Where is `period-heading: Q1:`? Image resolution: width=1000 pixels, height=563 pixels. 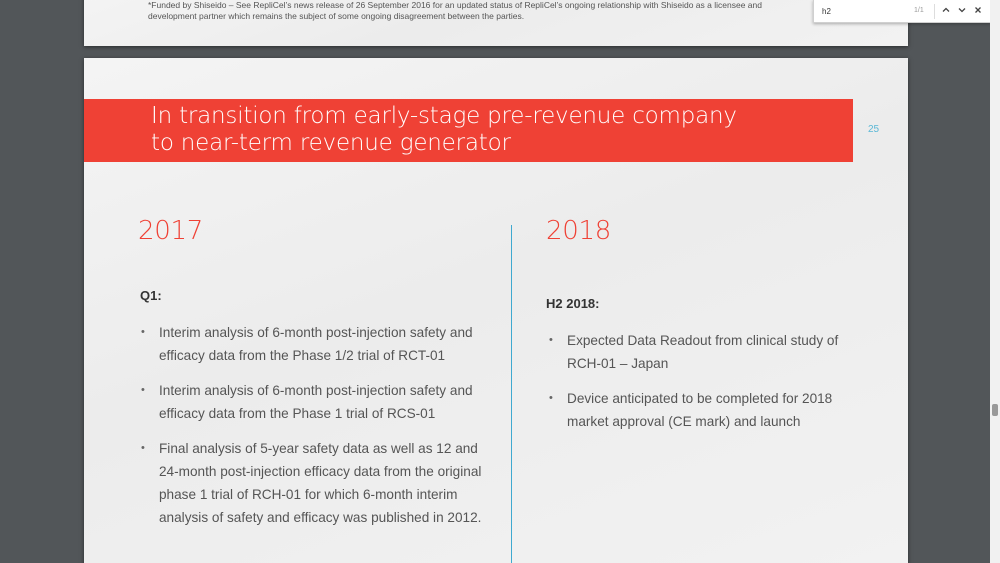
period-heading: Q1: is located at coordinates (151, 295).